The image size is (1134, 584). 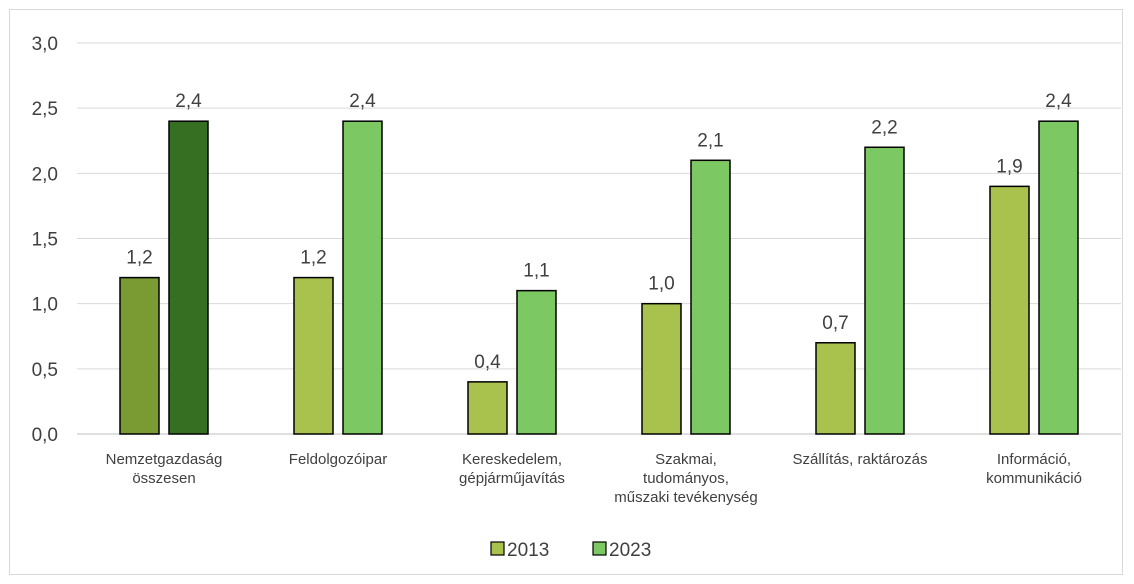 I want to click on y-tick-label: 2,0, so click(x=45, y=174).